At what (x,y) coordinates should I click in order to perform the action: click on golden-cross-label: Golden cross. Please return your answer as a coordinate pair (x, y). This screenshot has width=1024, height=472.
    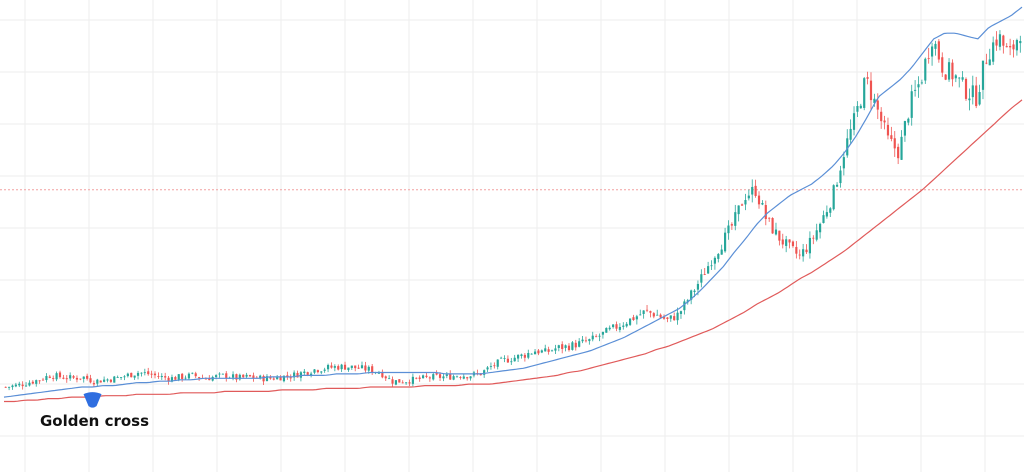
    Looking at the image, I should click on (94, 421).